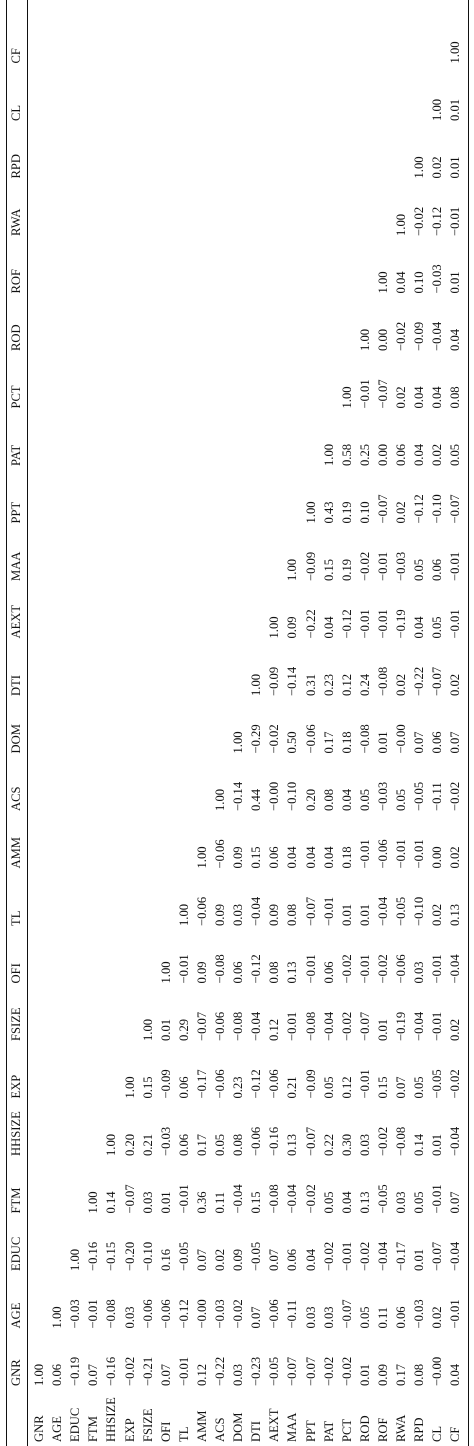 The width and height of the screenshot is (474, 1446). I want to click on table-cell: −0.23, so click(256, 1371).